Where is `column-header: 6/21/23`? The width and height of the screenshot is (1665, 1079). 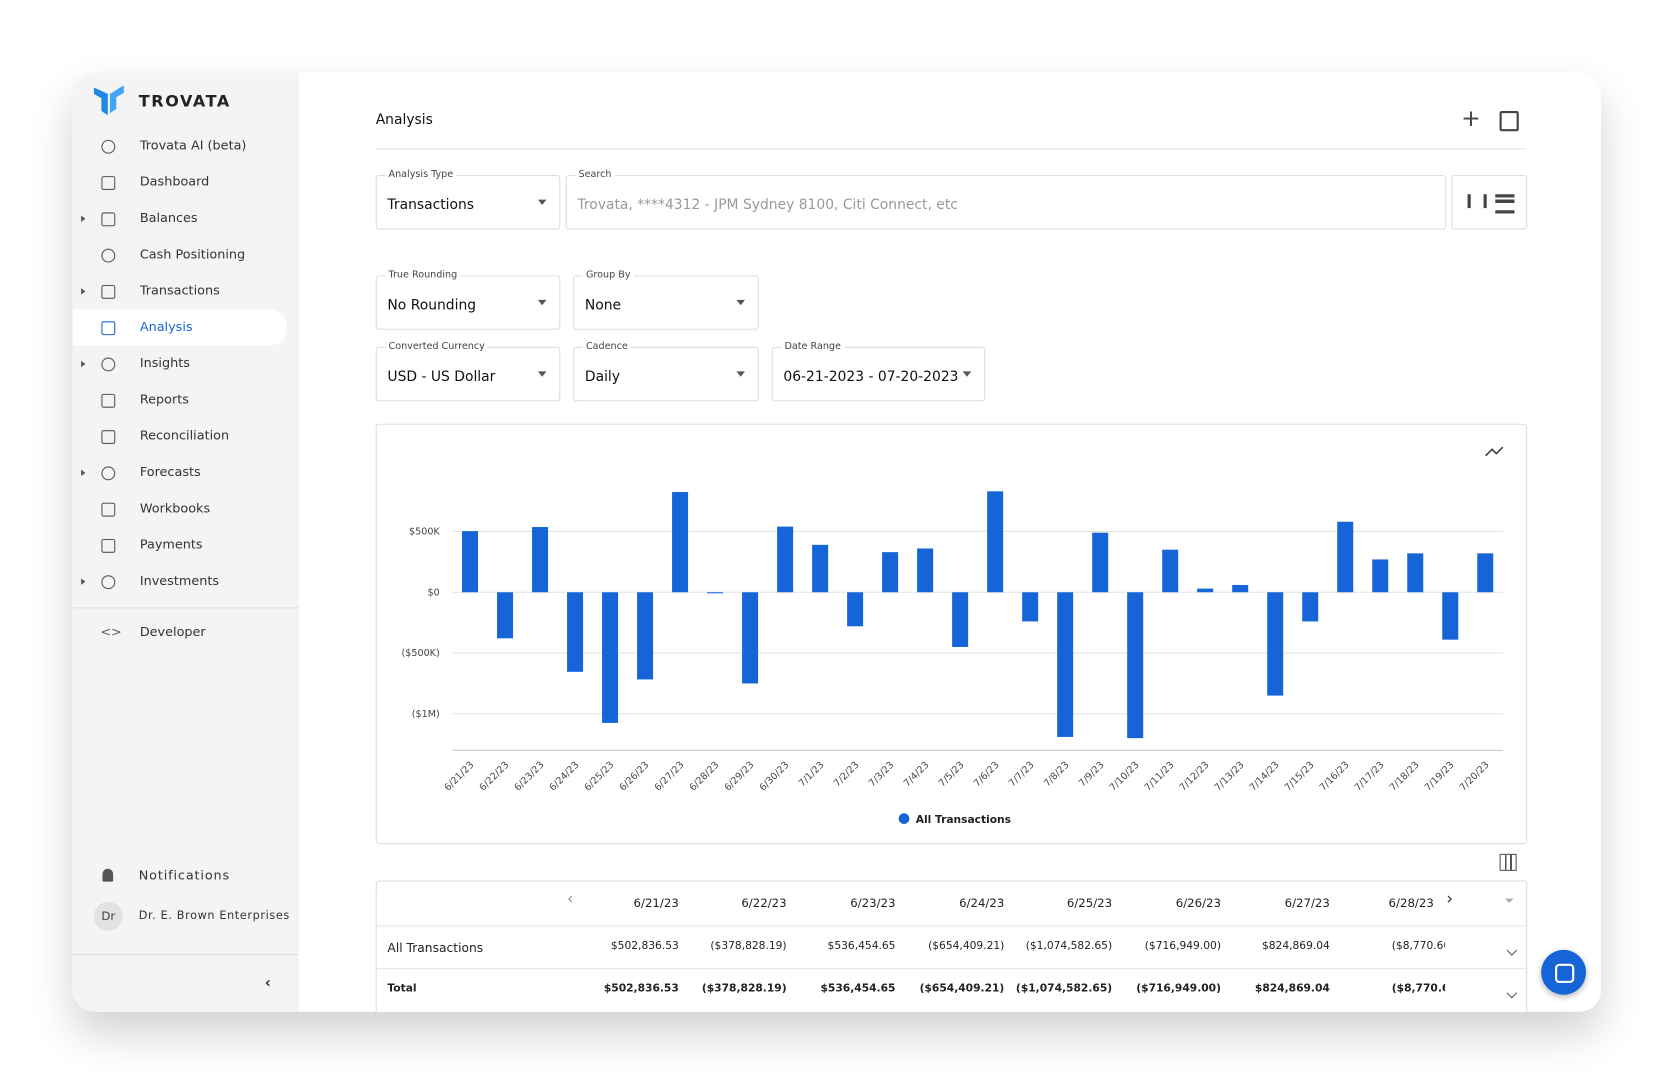 column-header: 6/21/23 is located at coordinates (656, 903).